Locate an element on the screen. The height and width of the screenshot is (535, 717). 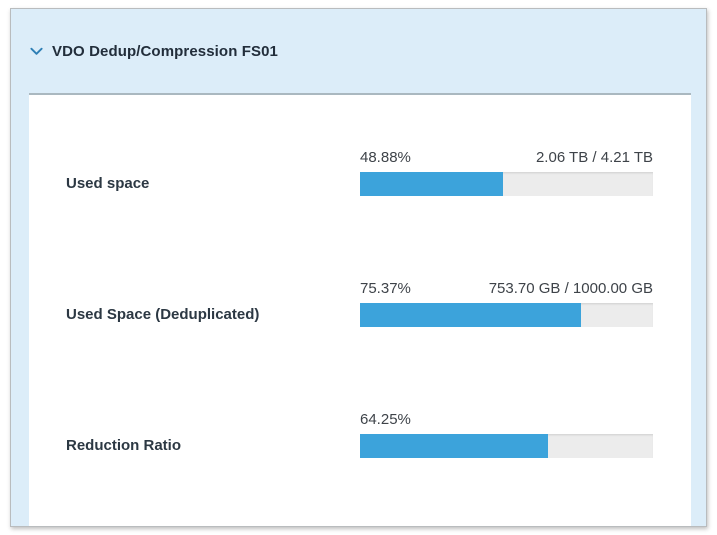
metric-meta: 48.88% 2.06 TB / 4.21 TB is located at coordinates (506, 157).